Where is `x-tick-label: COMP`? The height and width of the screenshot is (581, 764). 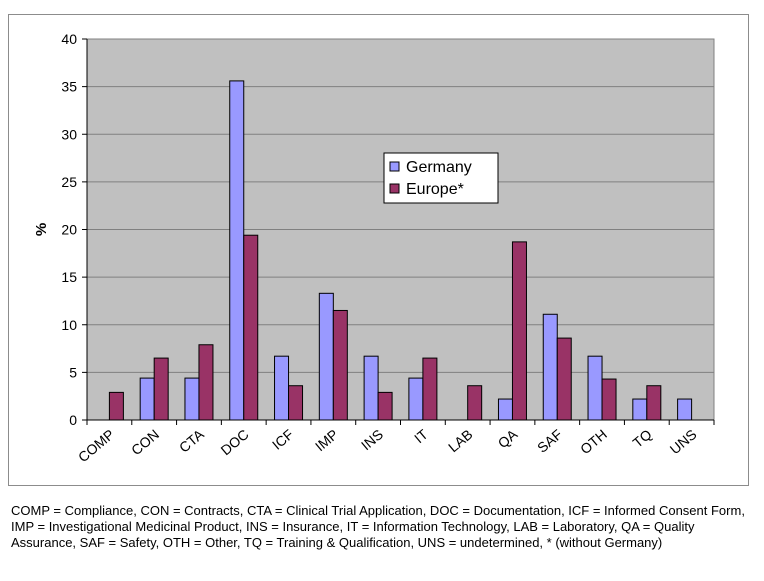 x-tick-label: COMP is located at coordinates (96, 445).